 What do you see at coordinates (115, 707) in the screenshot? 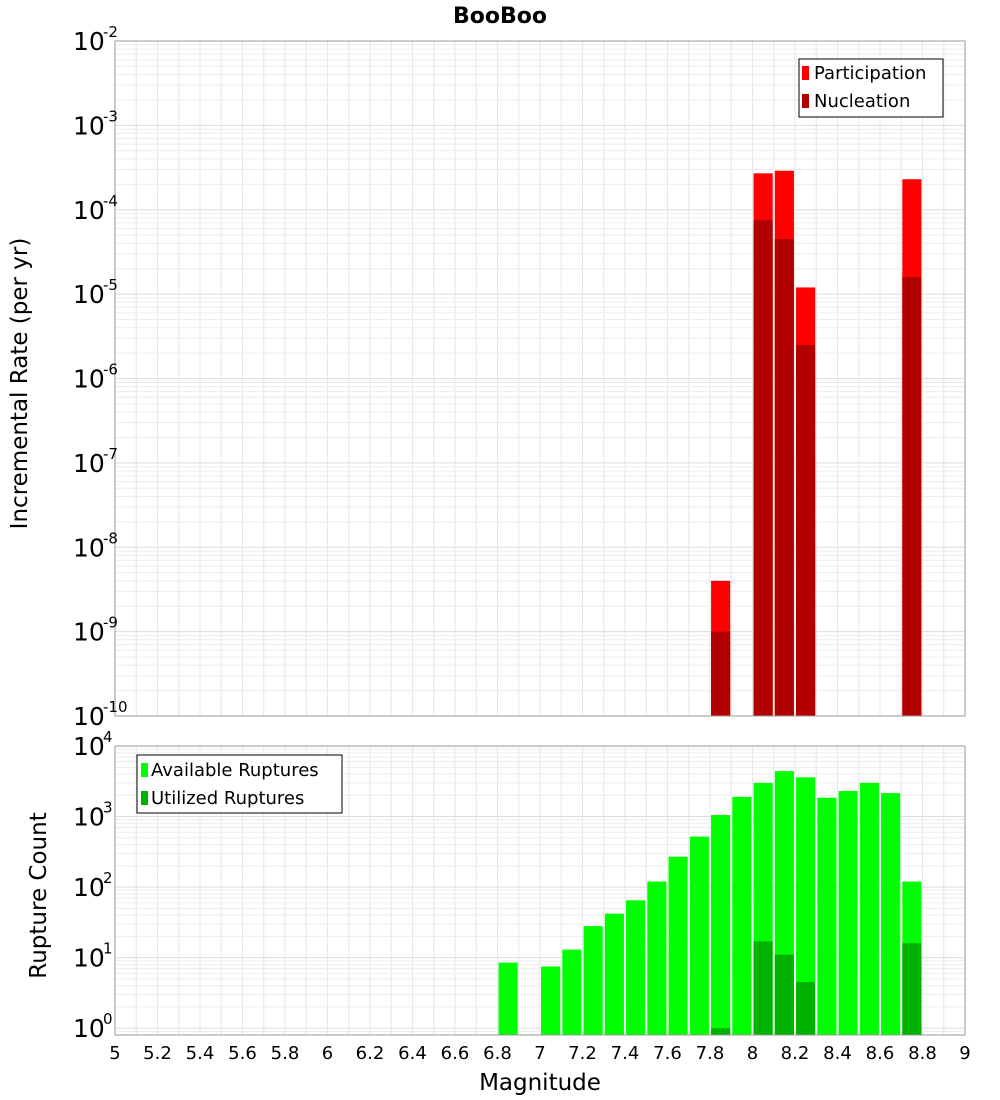
I see `top-y-tick-exponent: -10` at bounding box center [115, 707].